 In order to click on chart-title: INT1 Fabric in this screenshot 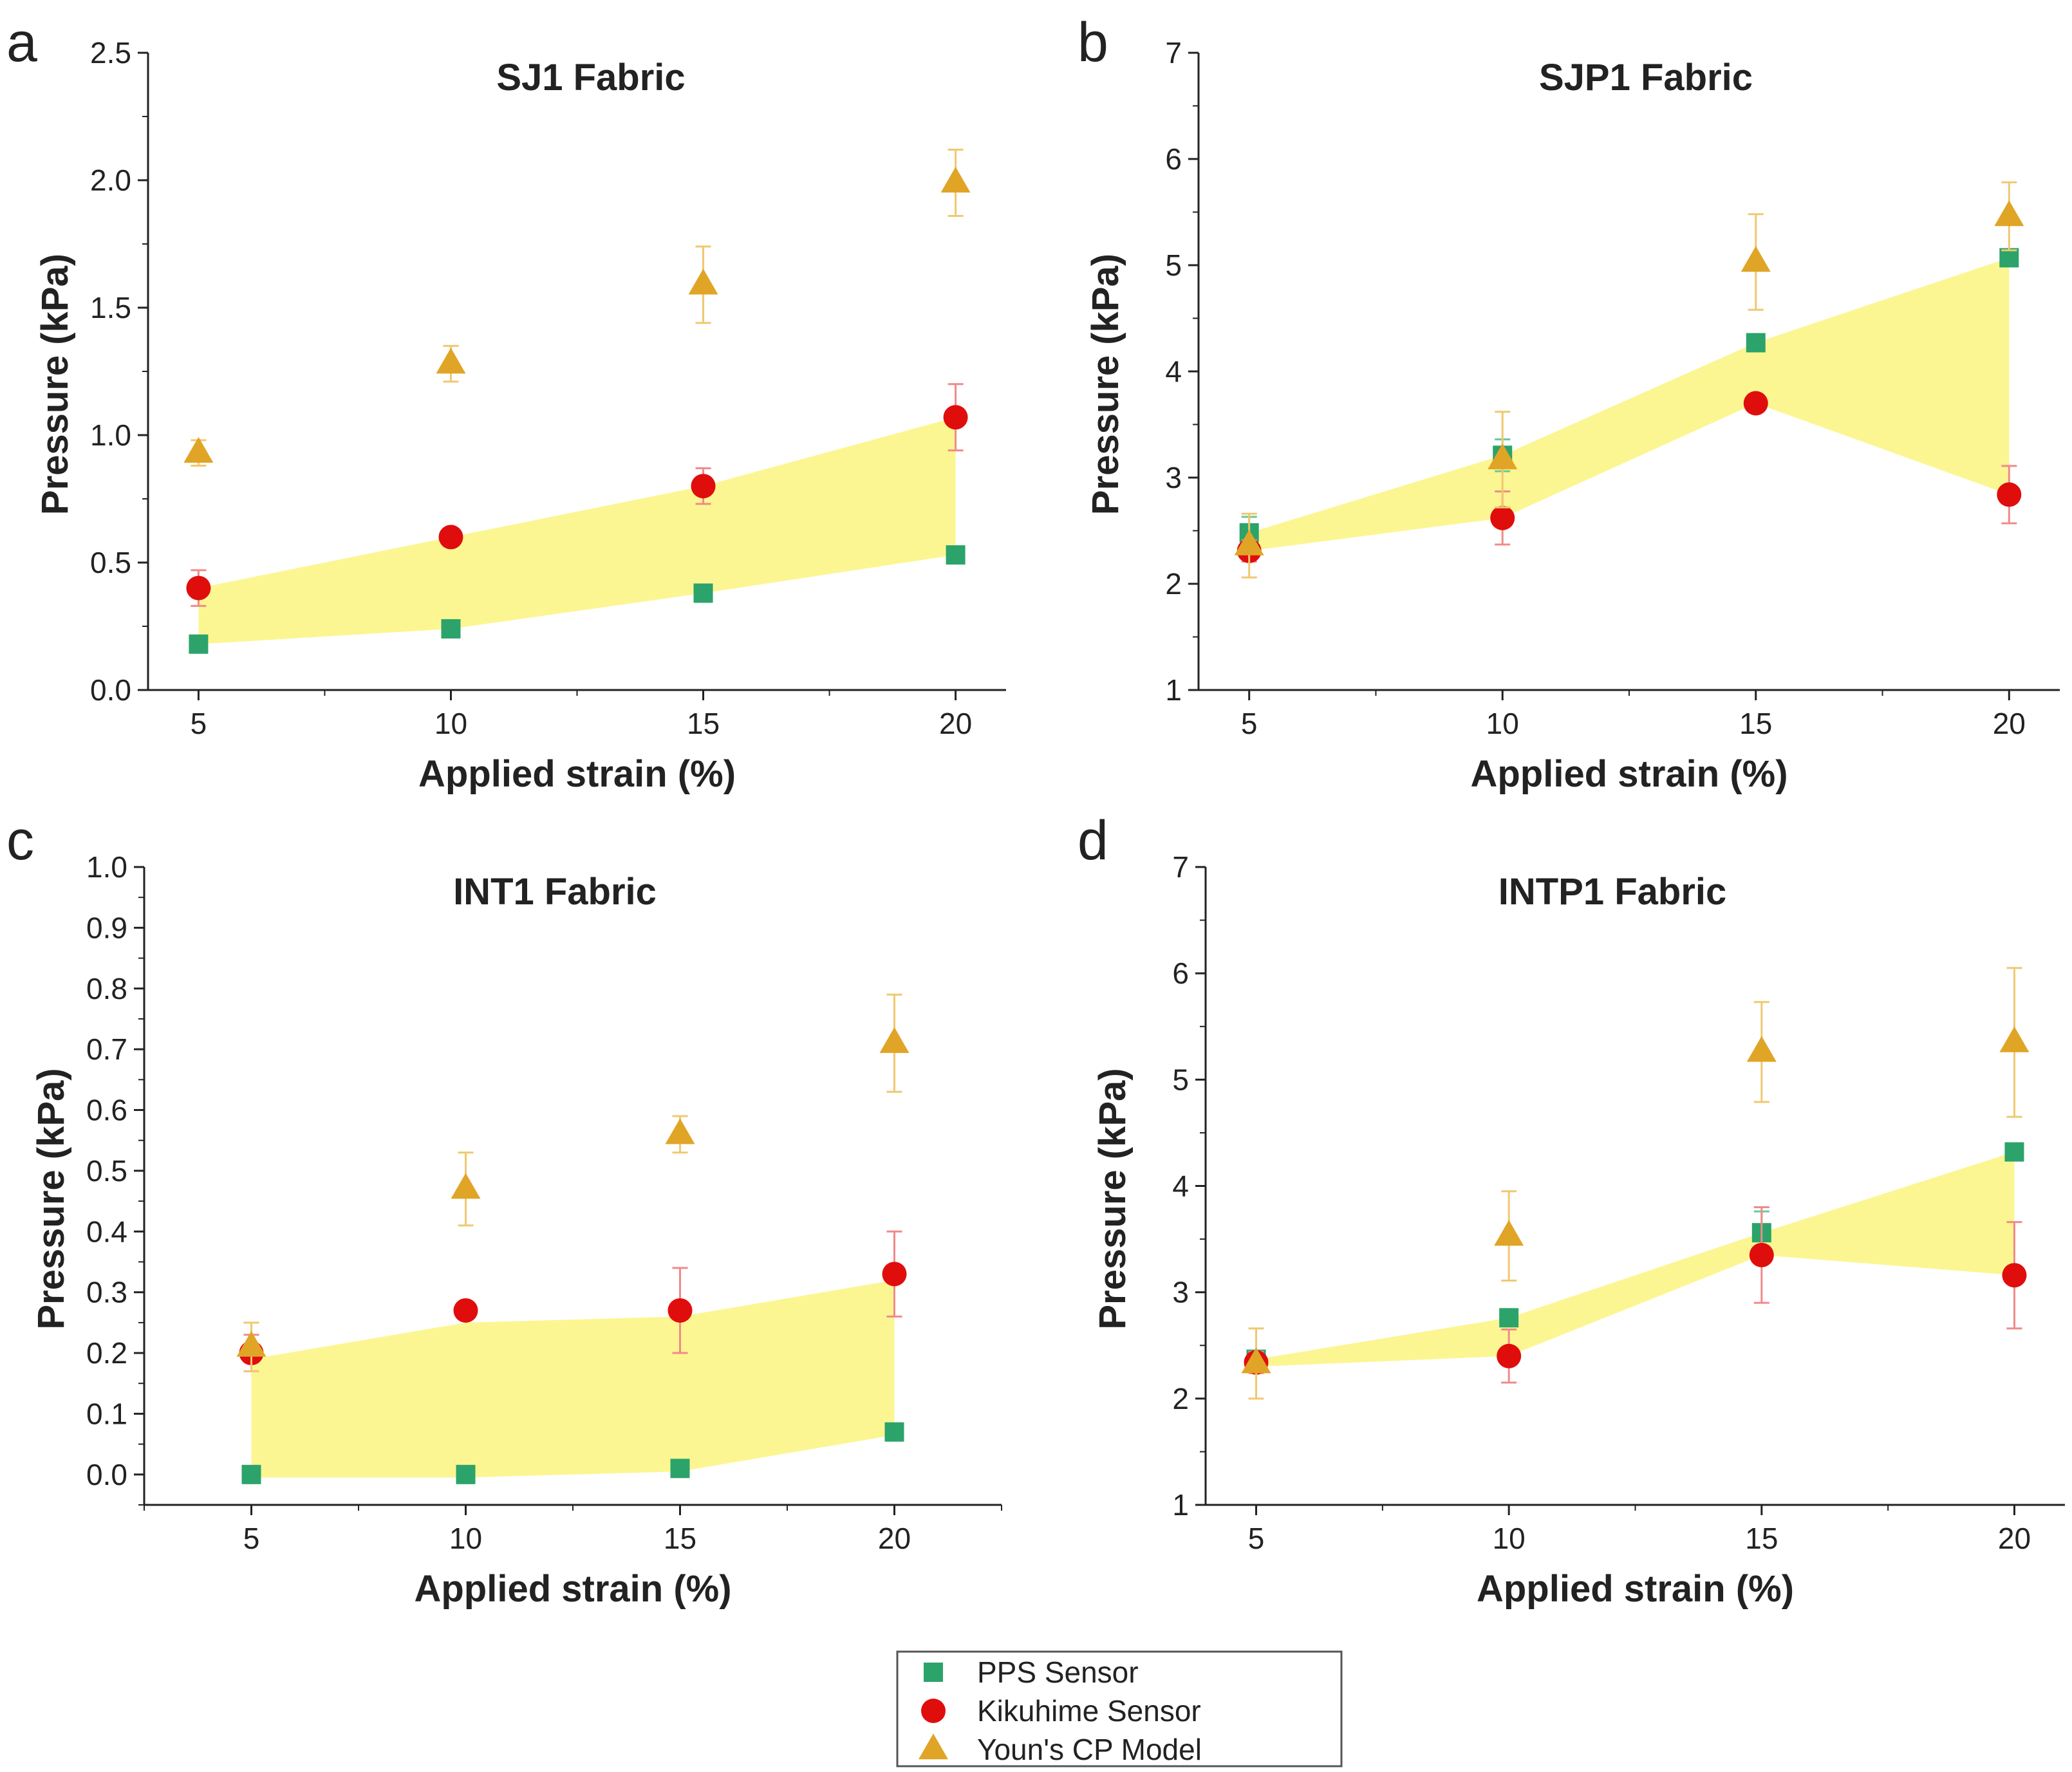, I will do `click(555, 892)`.